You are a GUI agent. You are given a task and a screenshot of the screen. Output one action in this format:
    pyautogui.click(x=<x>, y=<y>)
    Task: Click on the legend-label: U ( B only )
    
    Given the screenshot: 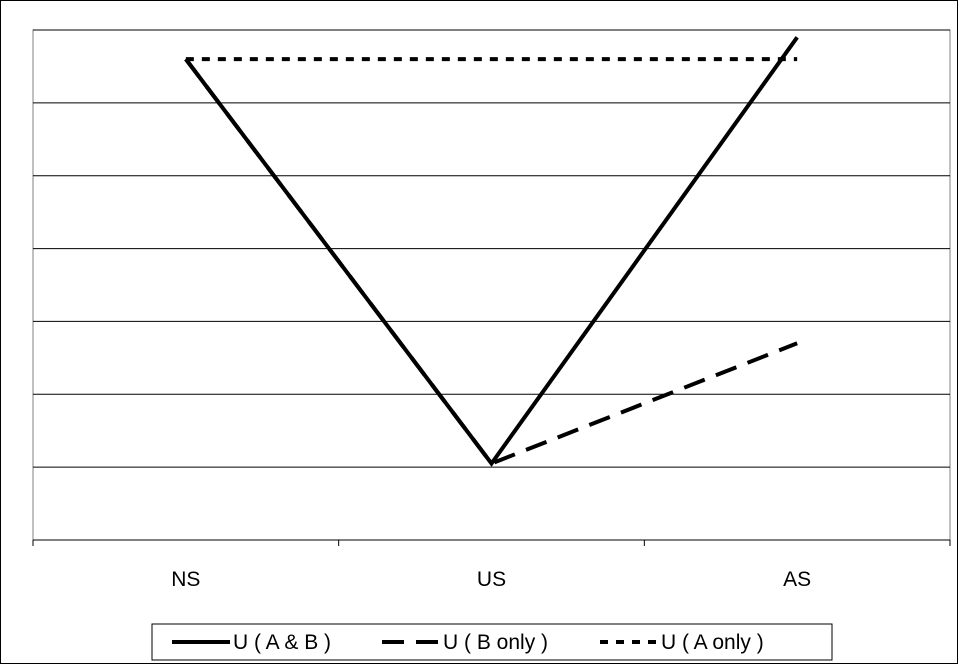 What is the action you would take?
    pyautogui.click(x=495, y=642)
    